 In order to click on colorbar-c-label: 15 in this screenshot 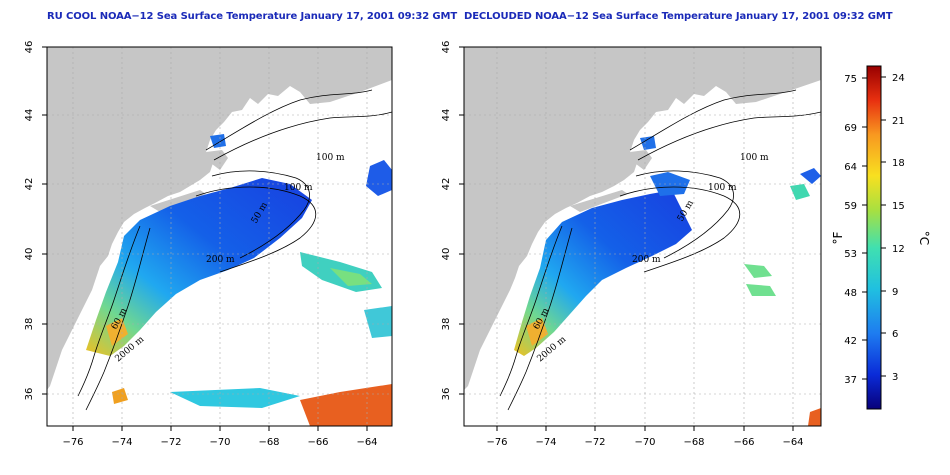, I will do `click(898, 206)`.